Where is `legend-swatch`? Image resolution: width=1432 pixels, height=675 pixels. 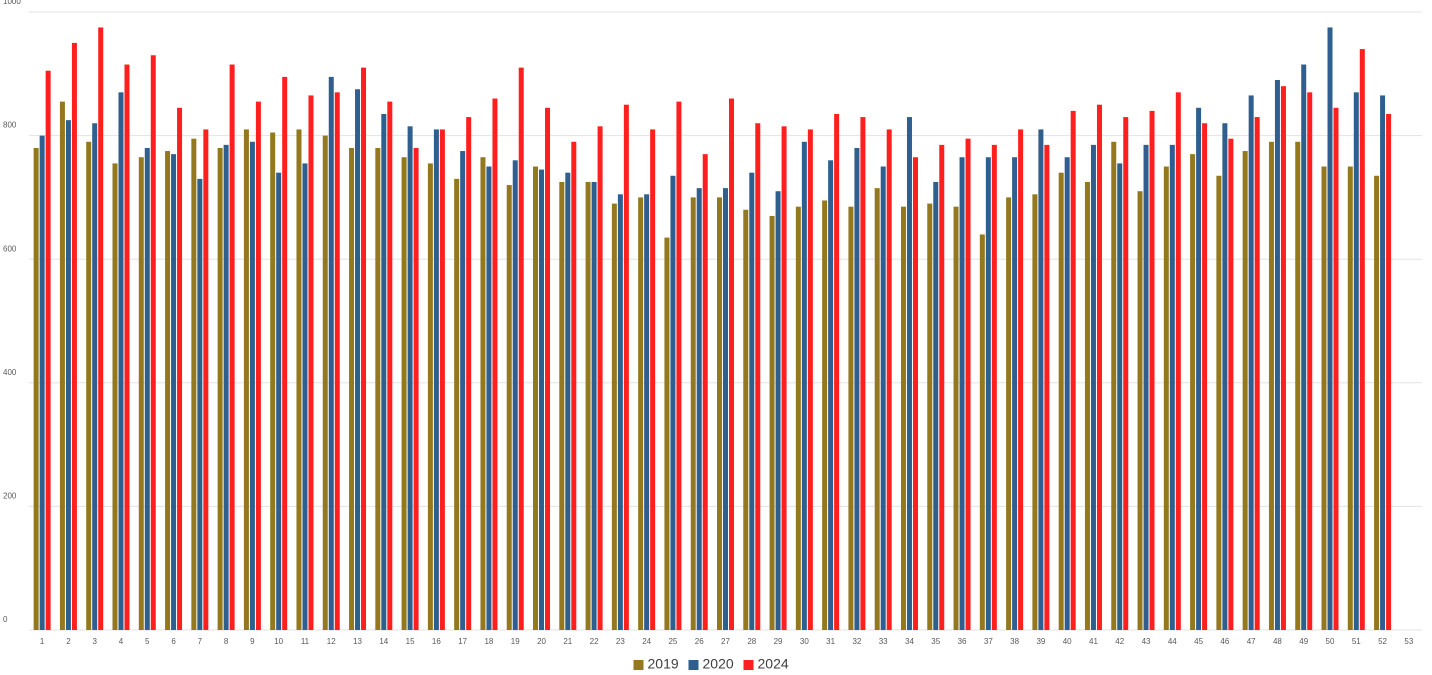 legend-swatch is located at coordinates (748, 665).